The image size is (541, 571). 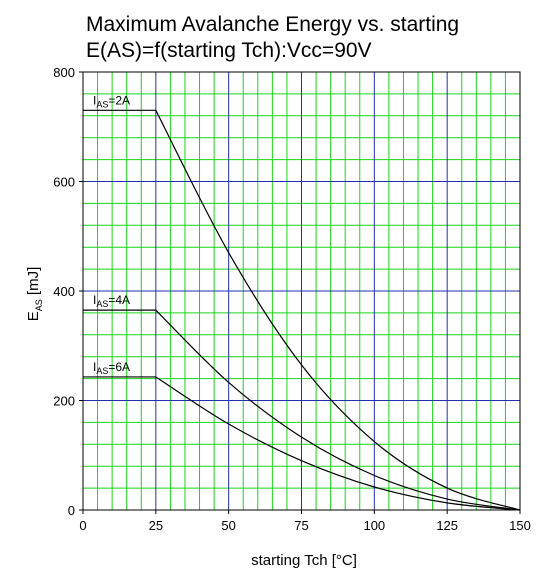 I want to click on series-label-3: IAS=6A, so click(x=111, y=368).